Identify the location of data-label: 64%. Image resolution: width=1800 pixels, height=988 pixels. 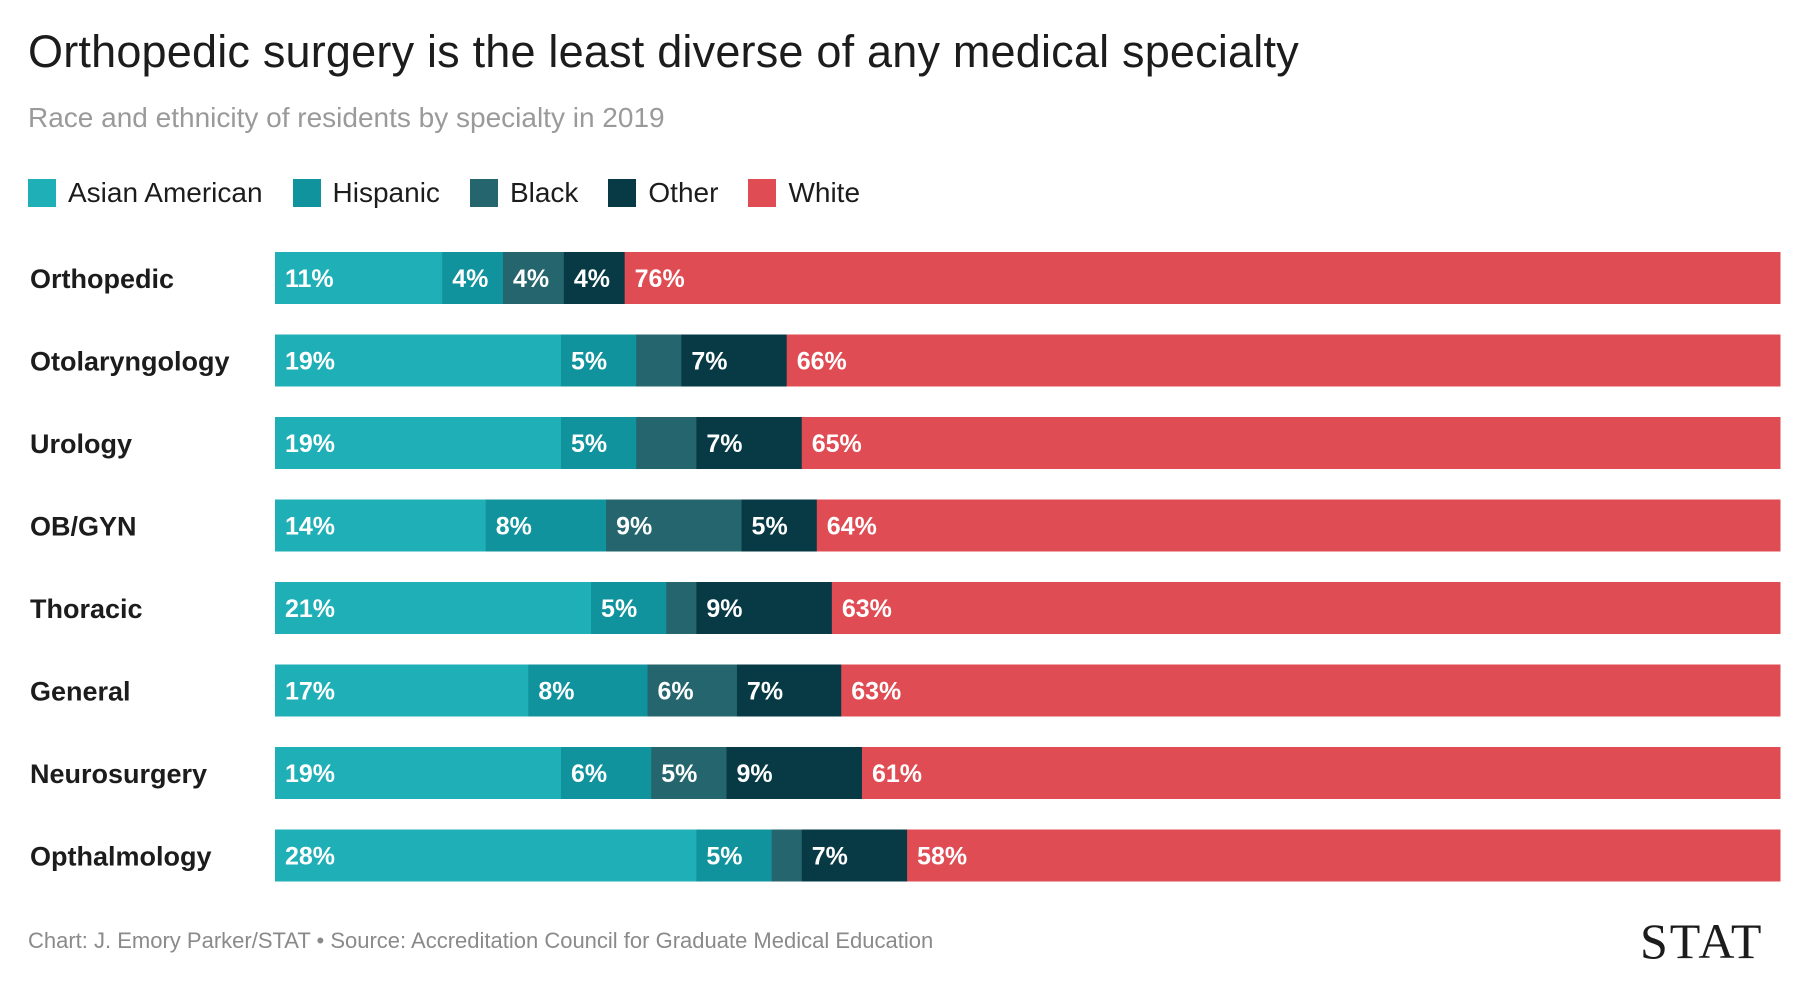
(852, 527).